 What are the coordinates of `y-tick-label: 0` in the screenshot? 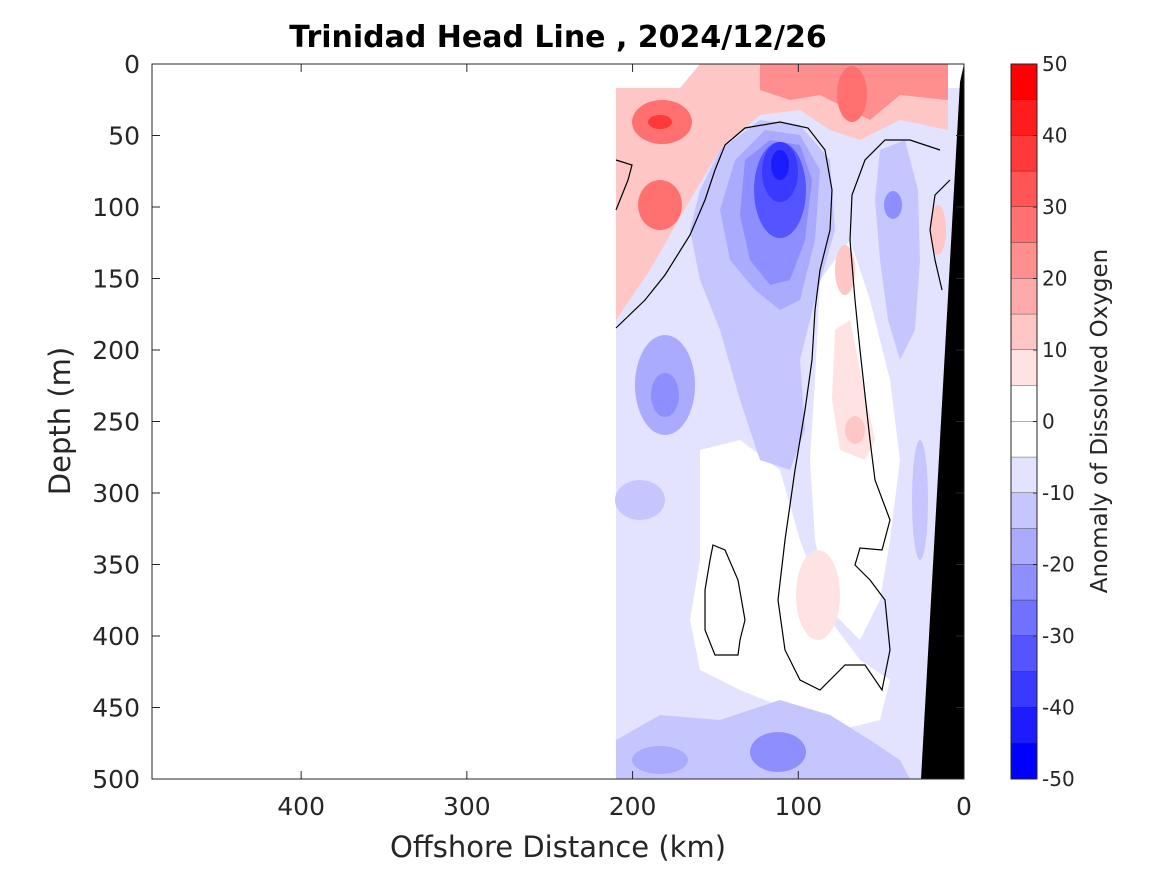 It's located at (132, 64).